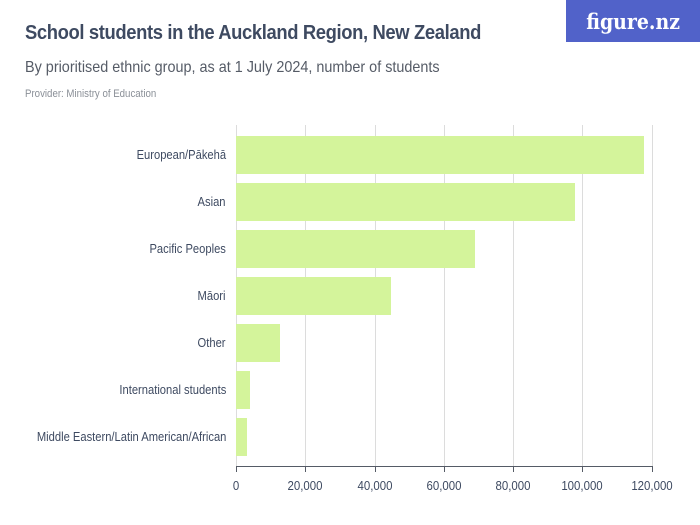 This screenshot has width=700, height=525. What do you see at coordinates (375, 485) in the screenshot?
I see `x-tick-label: 40,000` at bounding box center [375, 485].